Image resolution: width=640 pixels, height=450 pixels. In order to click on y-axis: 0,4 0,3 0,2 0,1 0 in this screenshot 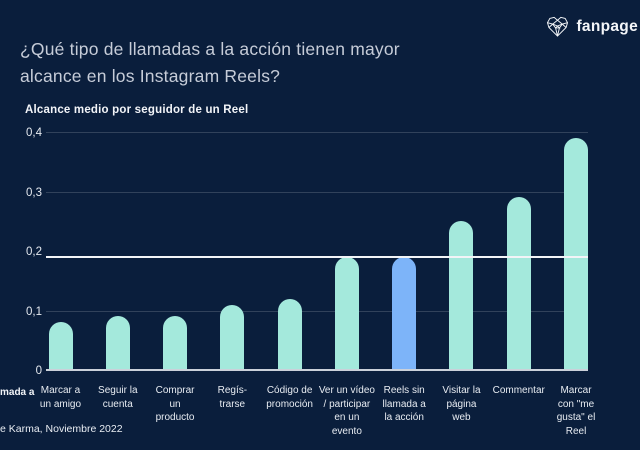, I will do `click(21, 251)`.